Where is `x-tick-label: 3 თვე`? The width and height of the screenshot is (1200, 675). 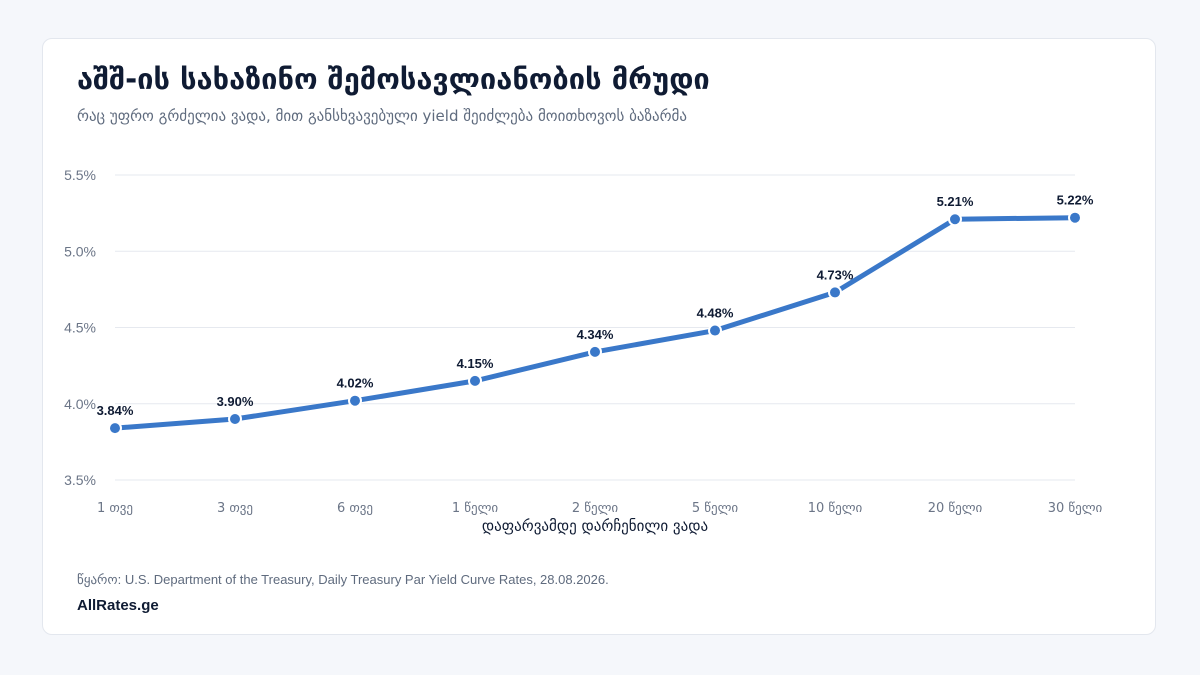
x-tick-label: 3 თვე is located at coordinates (235, 508).